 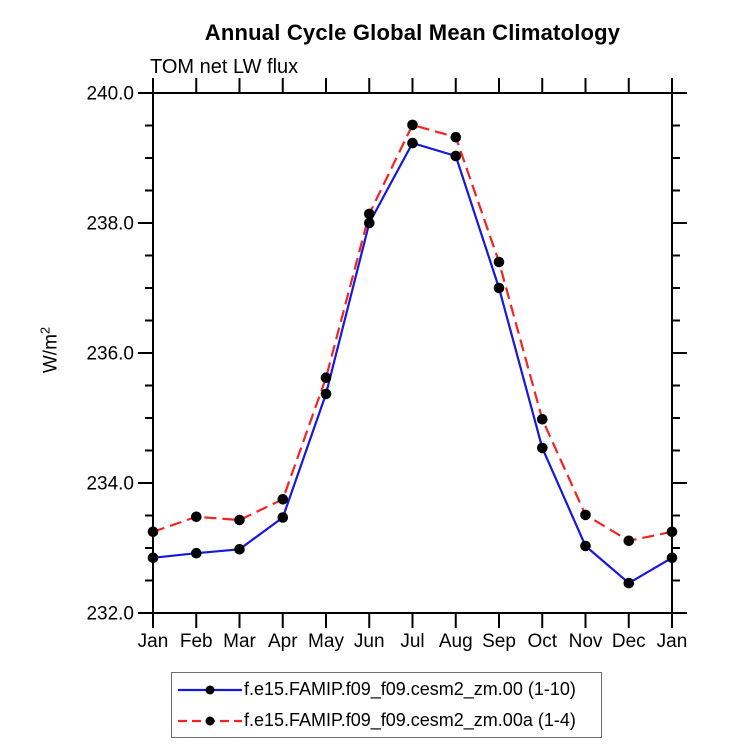 I want to click on chart-subtitle: TOM net LW flux, so click(x=224, y=67).